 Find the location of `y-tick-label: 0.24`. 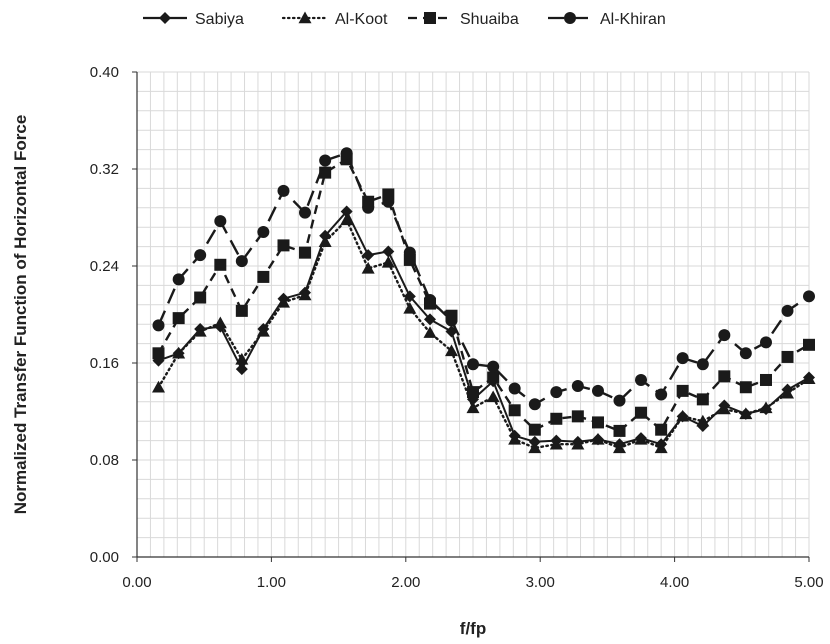

y-tick-label: 0.24 is located at coordinates (104, 266).